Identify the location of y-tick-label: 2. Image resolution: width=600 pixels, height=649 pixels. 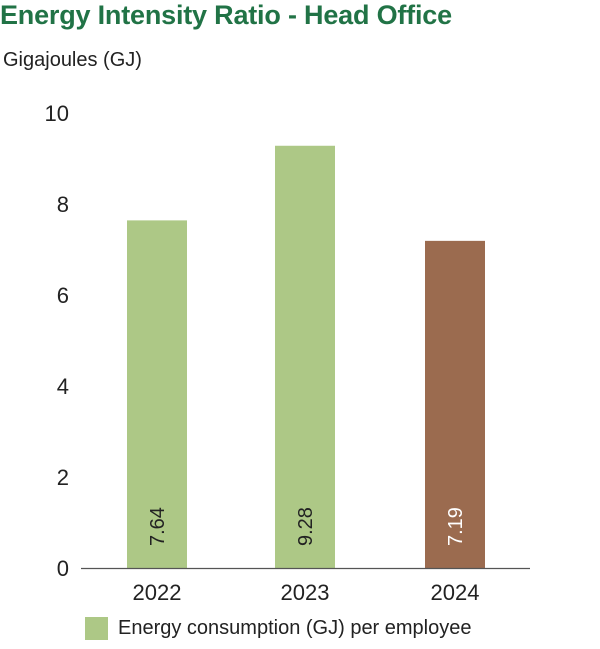
(63, 477).